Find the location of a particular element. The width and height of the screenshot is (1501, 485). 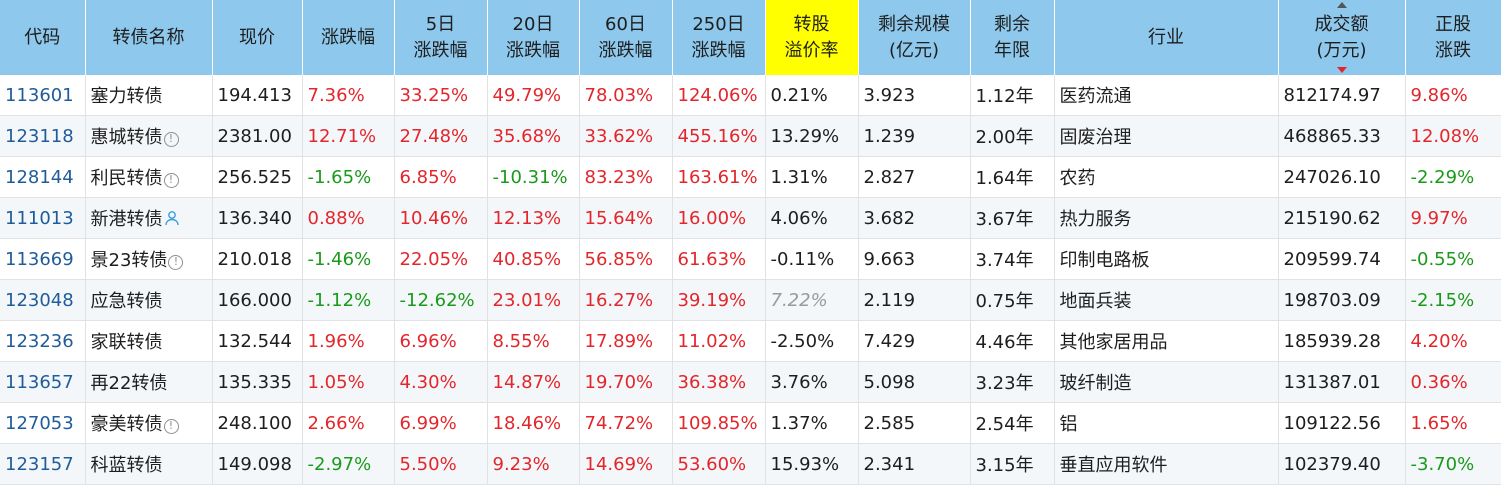

cell-name: 惠城转债! is located at coordinates (149, 136).